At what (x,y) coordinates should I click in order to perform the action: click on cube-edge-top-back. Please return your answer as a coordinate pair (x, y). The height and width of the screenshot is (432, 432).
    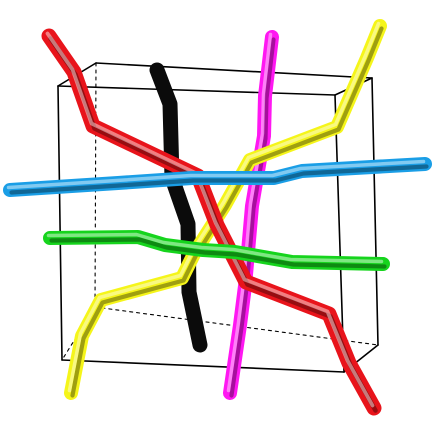
    Looking at the image, I should click on (234, 70).